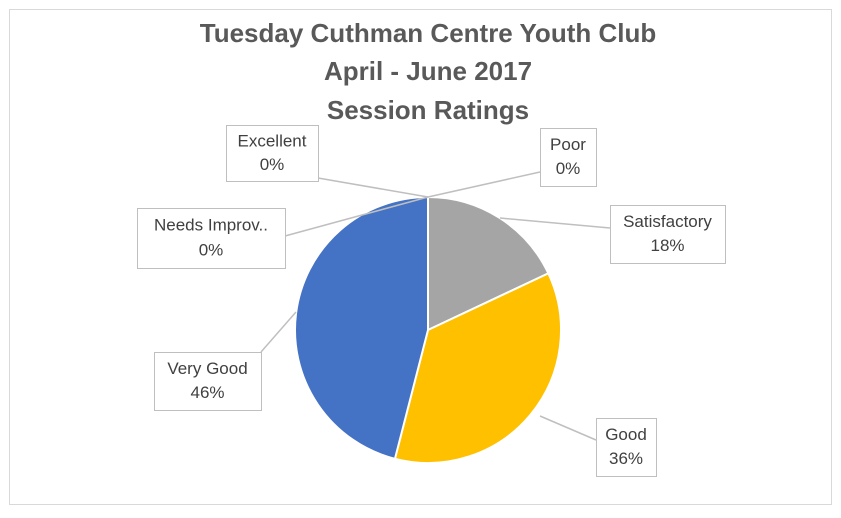 The image size is (841, 518). What do you see at coordinates (428, 110) in the screenshot?
I see `chart-title: Session Ratings` at bounding box center [428, 110].